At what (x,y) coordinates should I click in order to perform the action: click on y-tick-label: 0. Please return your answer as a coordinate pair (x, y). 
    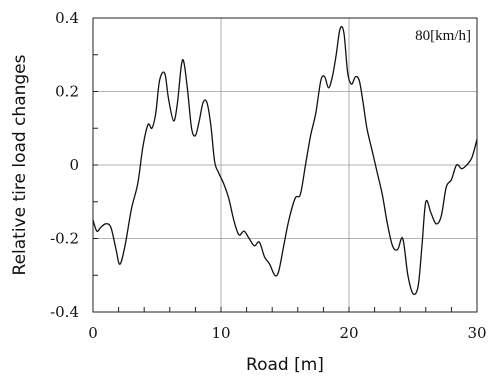
    Looking at the image, I should click on (74, 165).